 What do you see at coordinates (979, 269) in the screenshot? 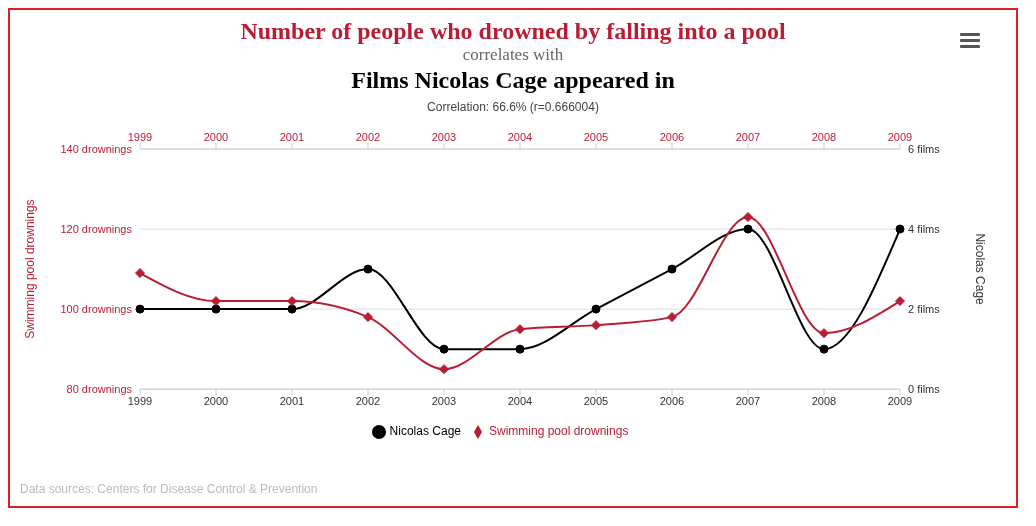
I see `y2-axis-title: Nicolas Cage` at bounding box center [979, 269].